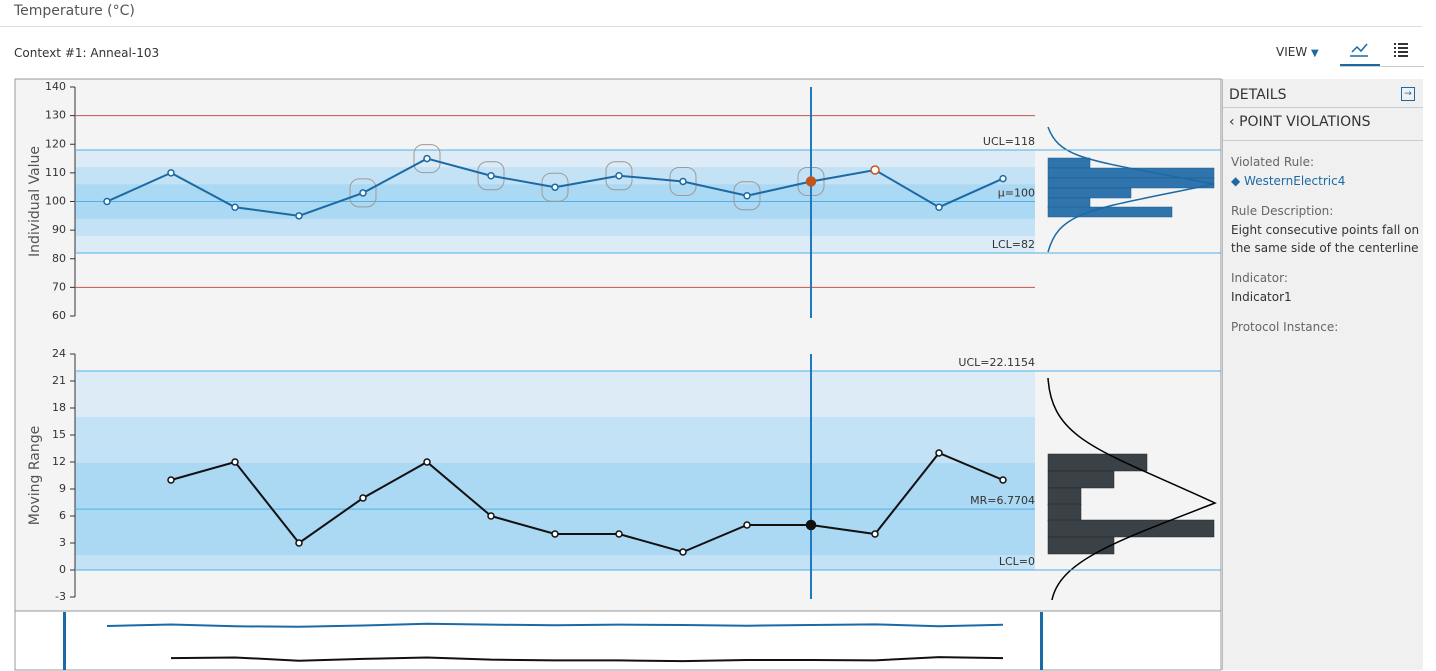  Describe the element at coordinates (1016, 193) in the screenshot. I see `control-label: μ=100` at that location.